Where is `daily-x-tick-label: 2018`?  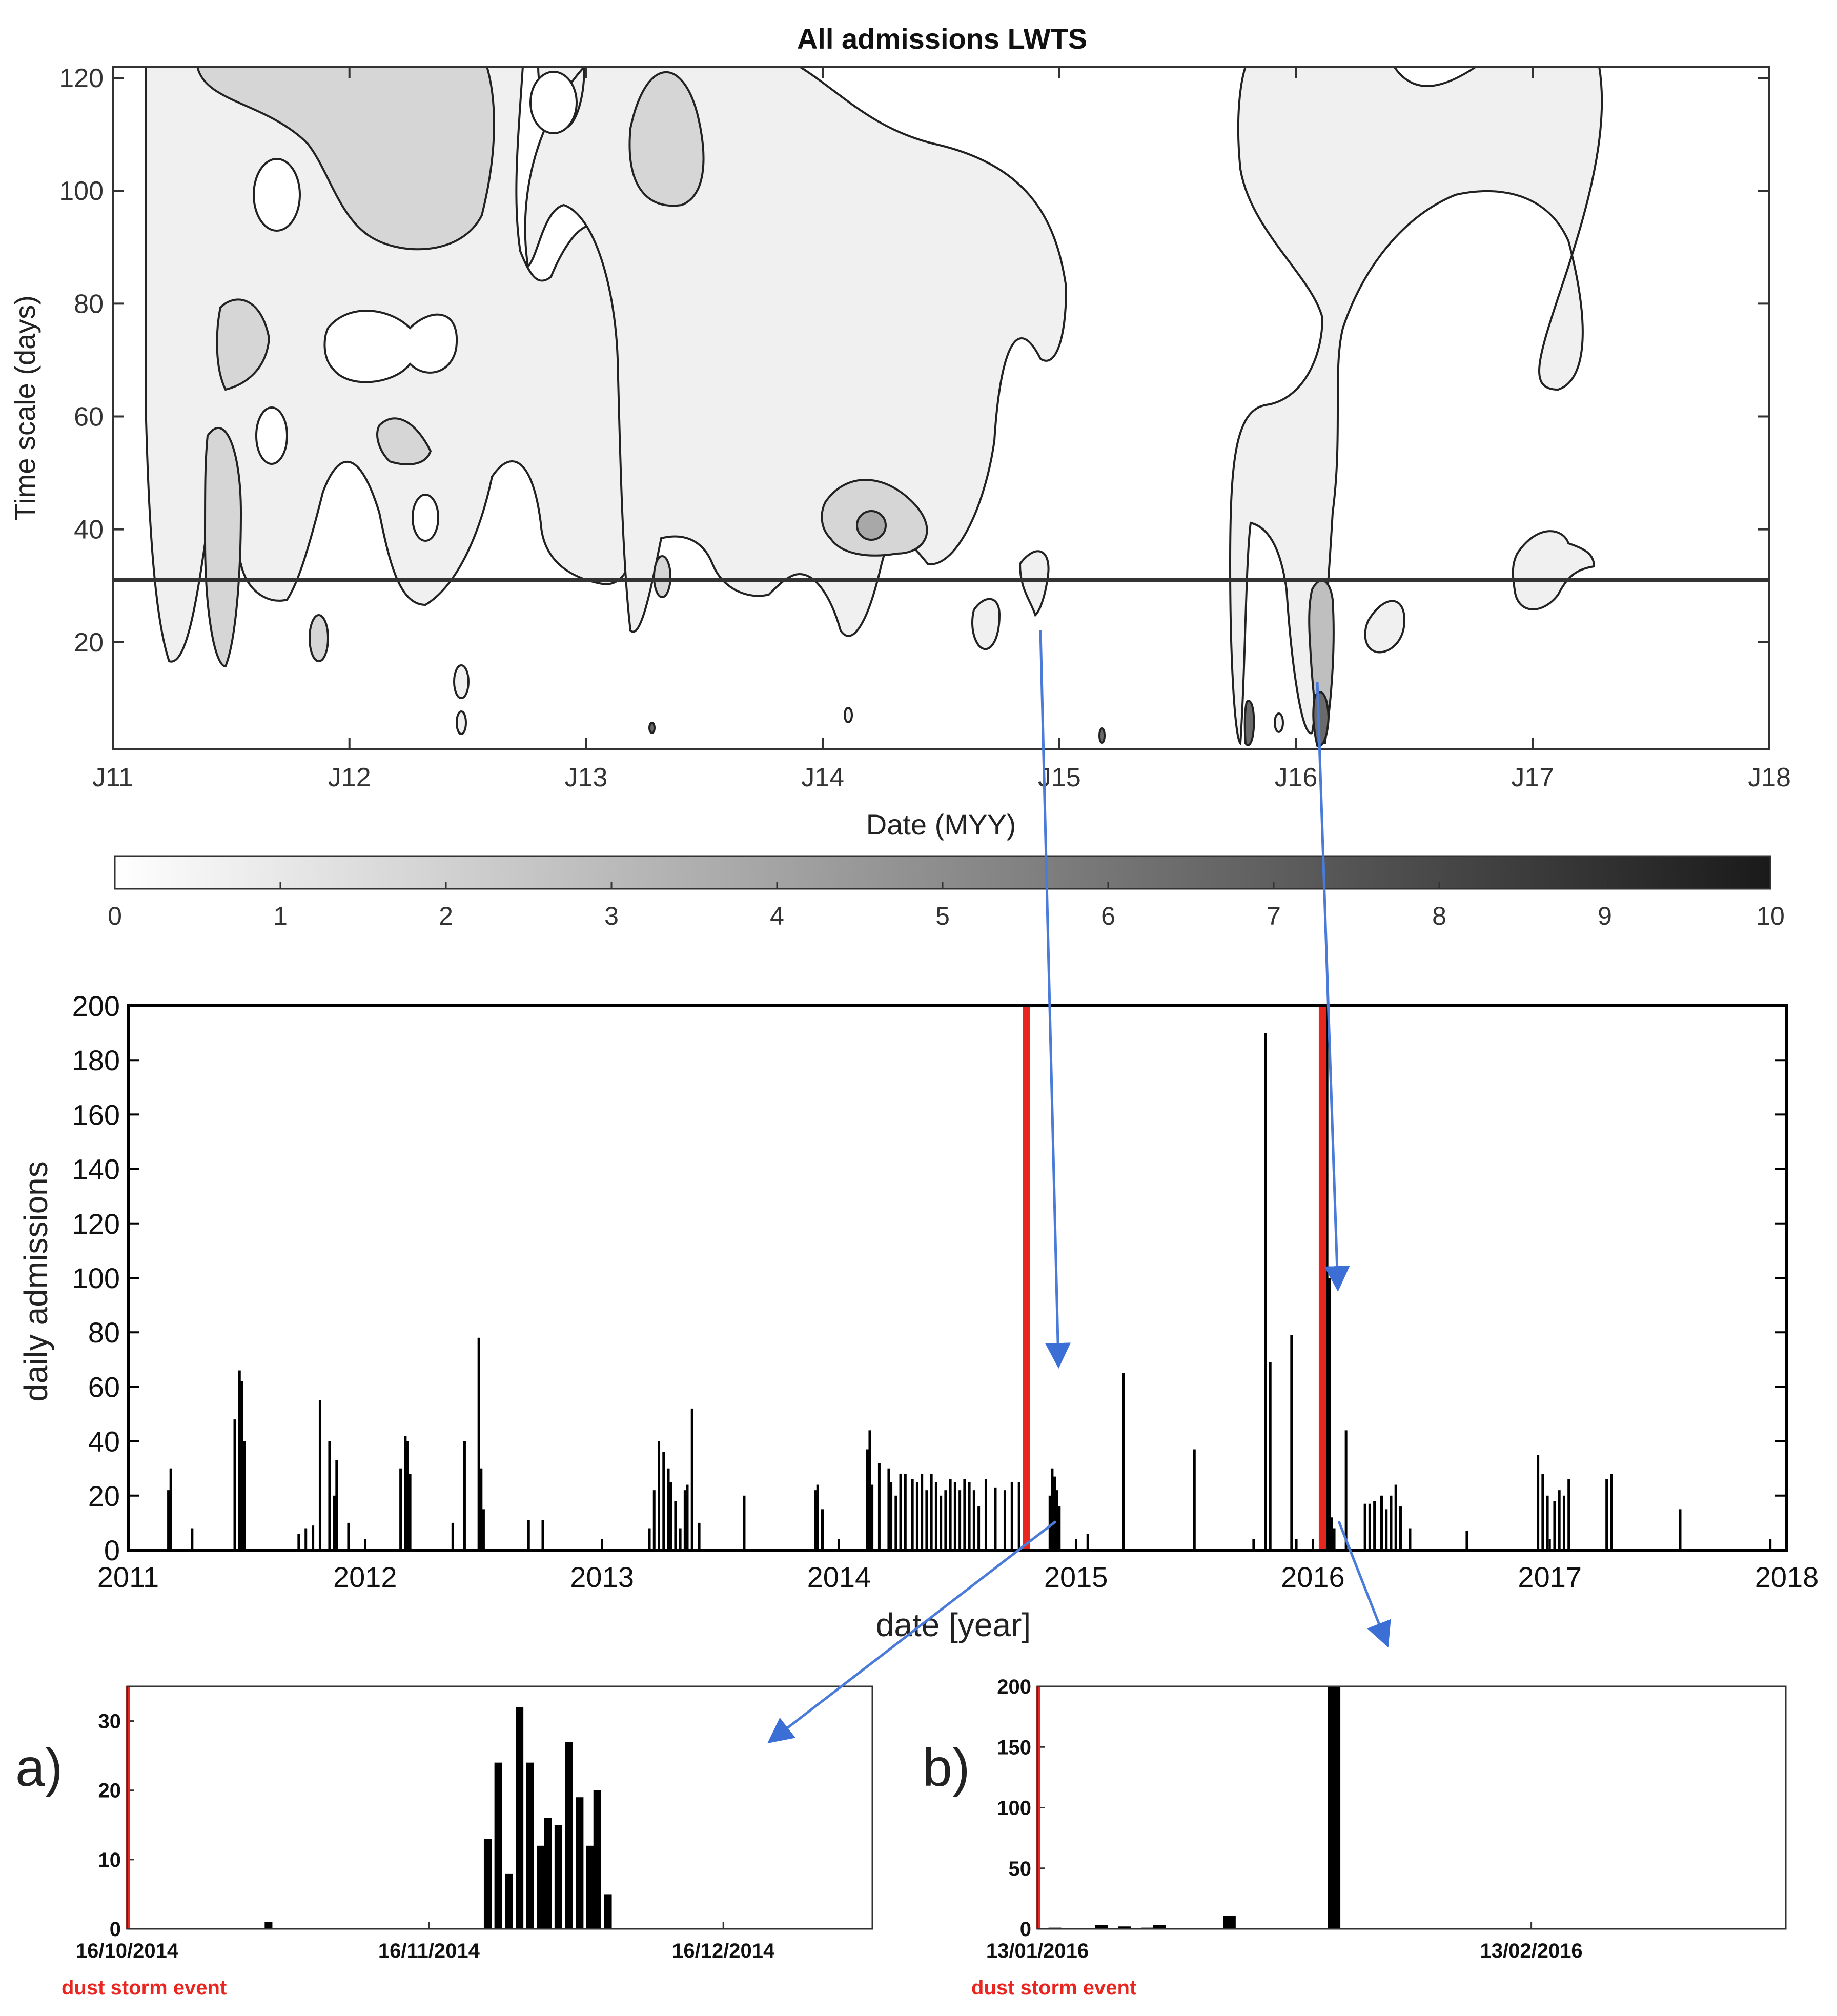
daily-x-tick-label: 2018 is located at coordinates (1787, 1577).